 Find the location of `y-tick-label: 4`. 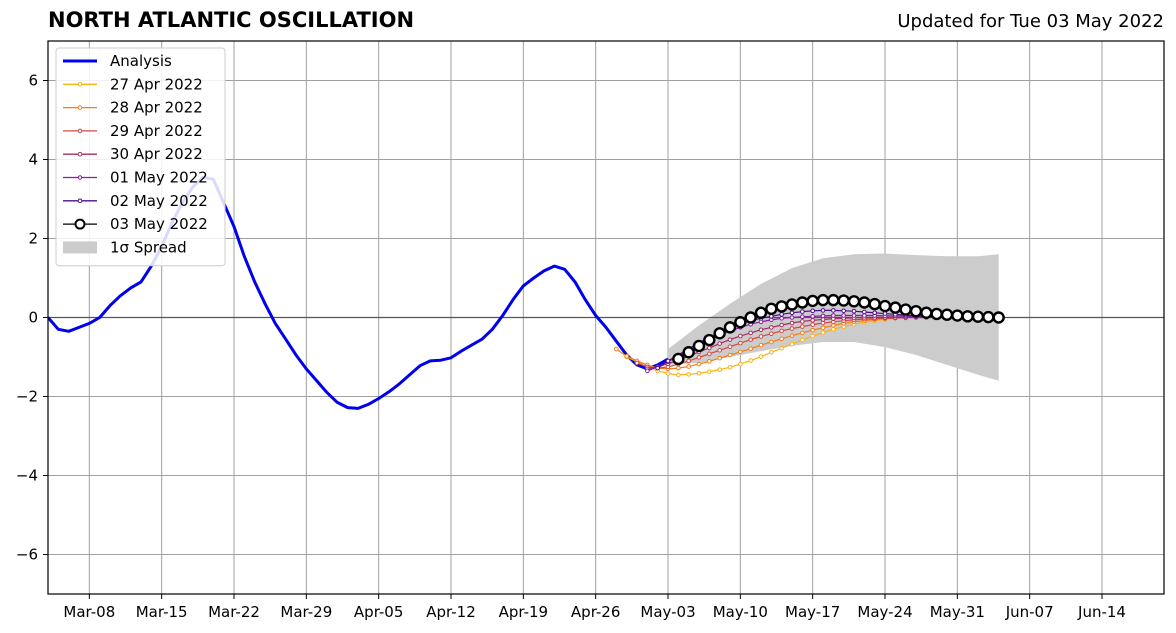

y-tick-label: 4 is located at coordinates (33, 160).